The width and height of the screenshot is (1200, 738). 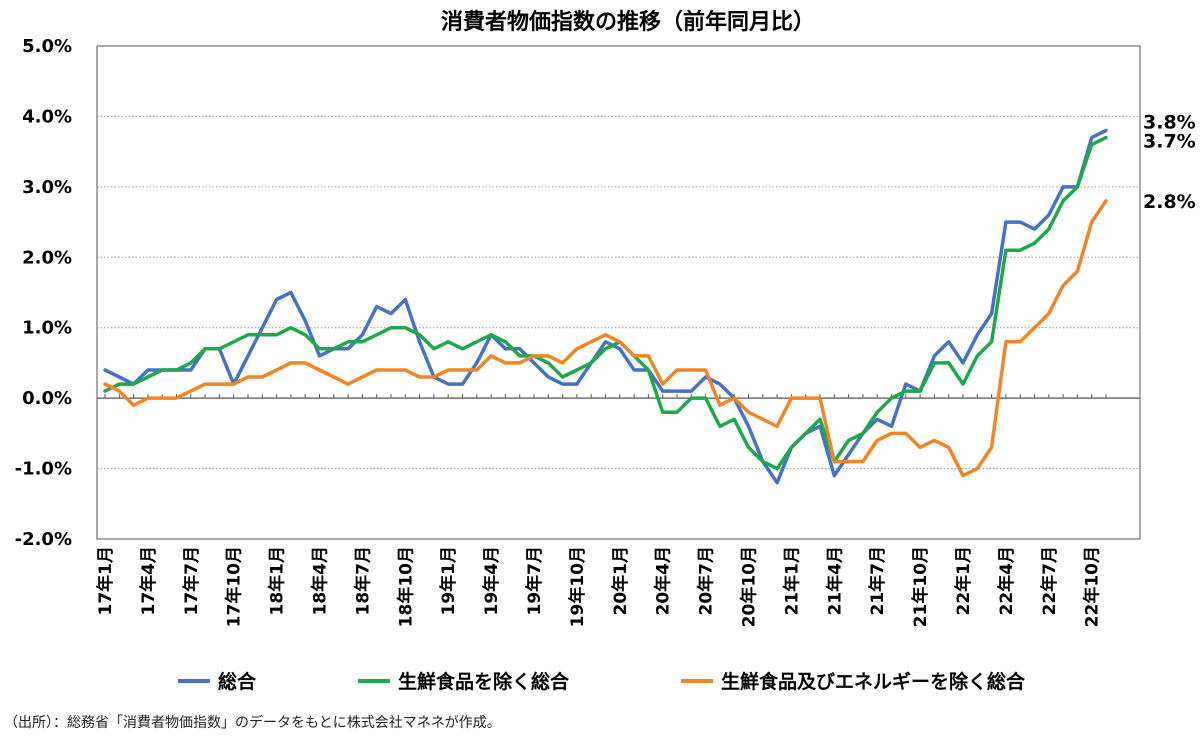 What do you see at coordinates (148, 581) in the screenshot?
I see `x-tick-label: 17年4月` at bounding box center [148, 581].